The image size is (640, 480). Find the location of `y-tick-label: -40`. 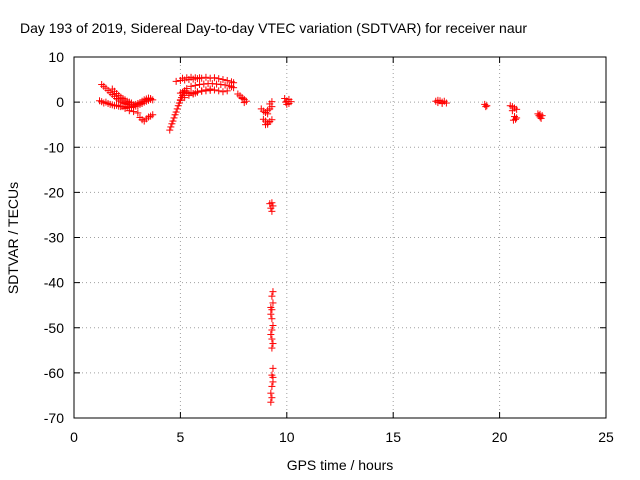

y-tick-label: -40 is located at coordinates (54, 283).